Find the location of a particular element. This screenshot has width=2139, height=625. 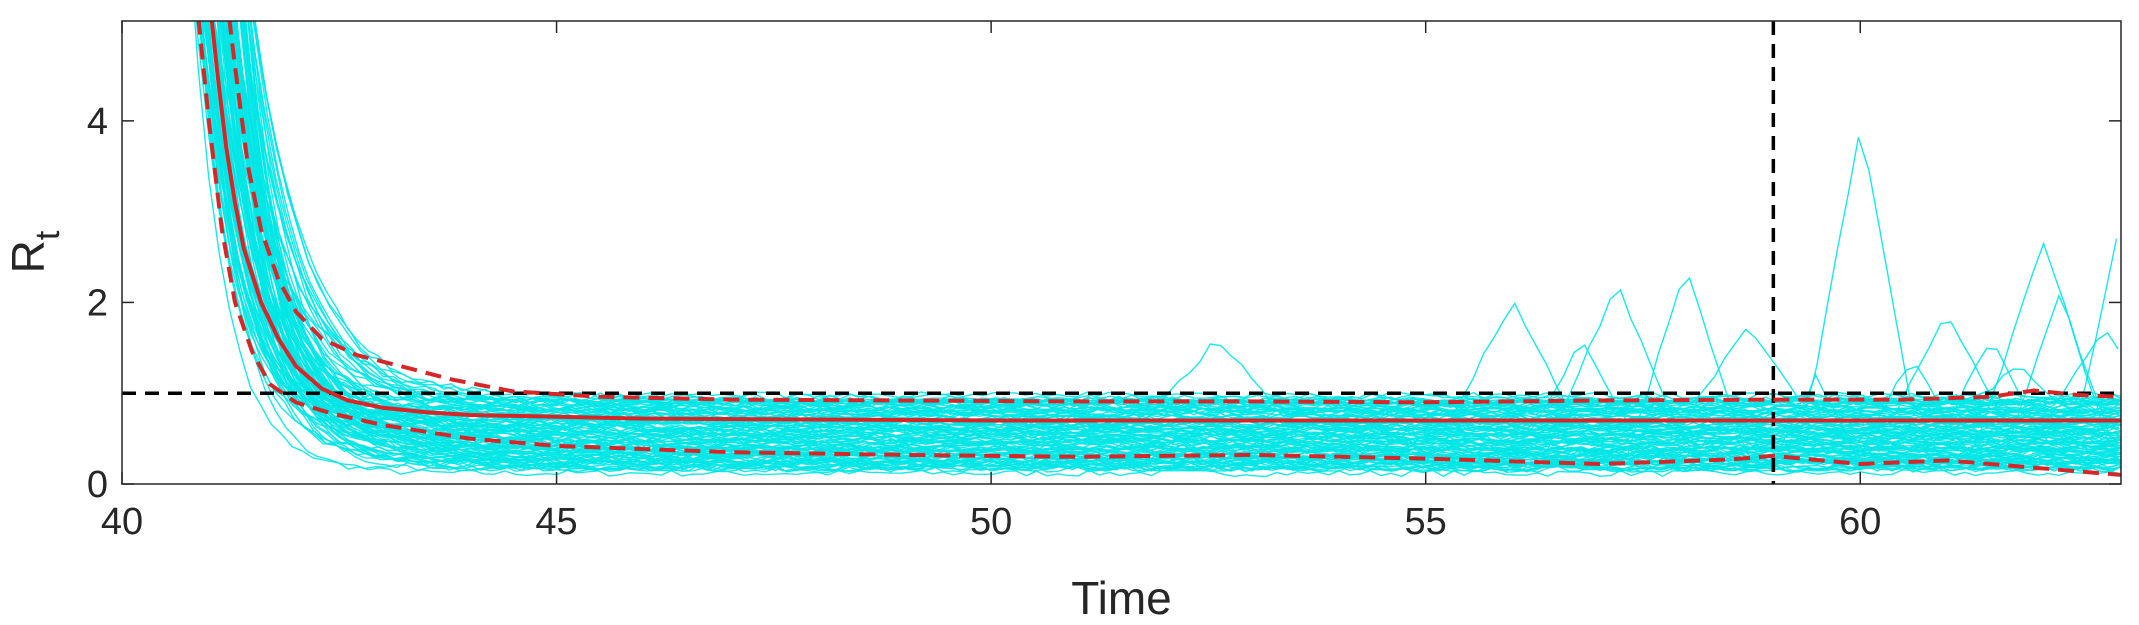

y-tick-label: 0 is located at coordinates (97, 485).